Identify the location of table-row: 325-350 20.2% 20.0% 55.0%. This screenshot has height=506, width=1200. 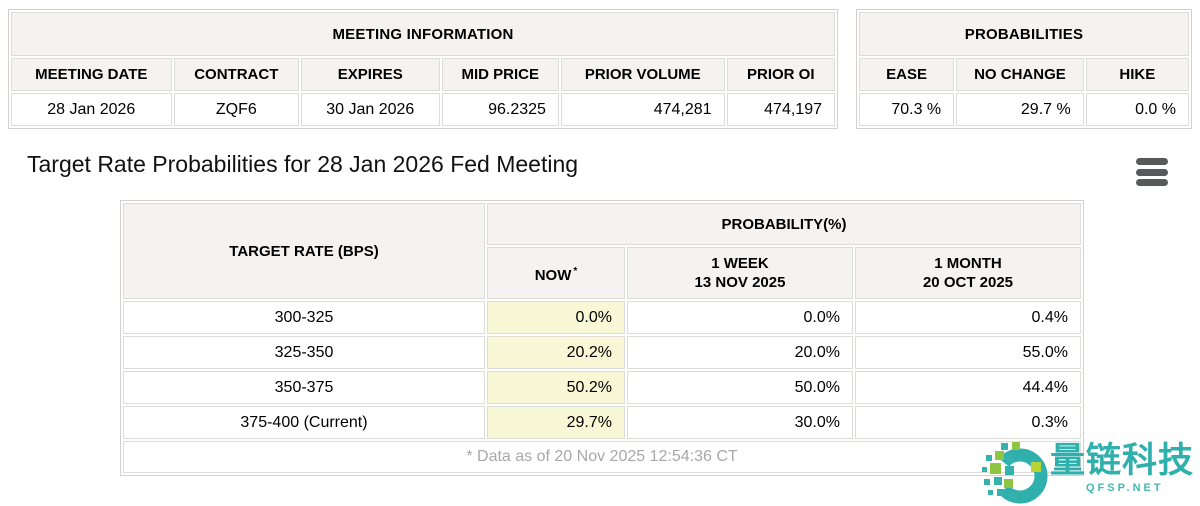
(602, 352).